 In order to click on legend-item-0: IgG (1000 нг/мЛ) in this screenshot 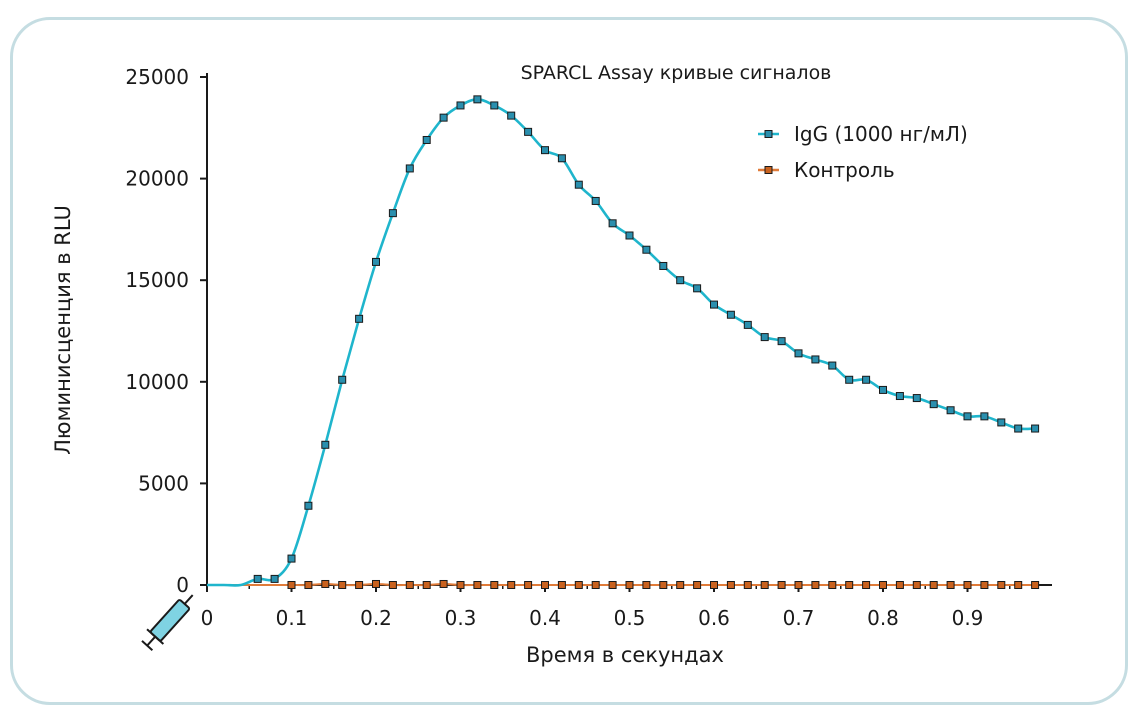, I will do `click(863, 134)`.